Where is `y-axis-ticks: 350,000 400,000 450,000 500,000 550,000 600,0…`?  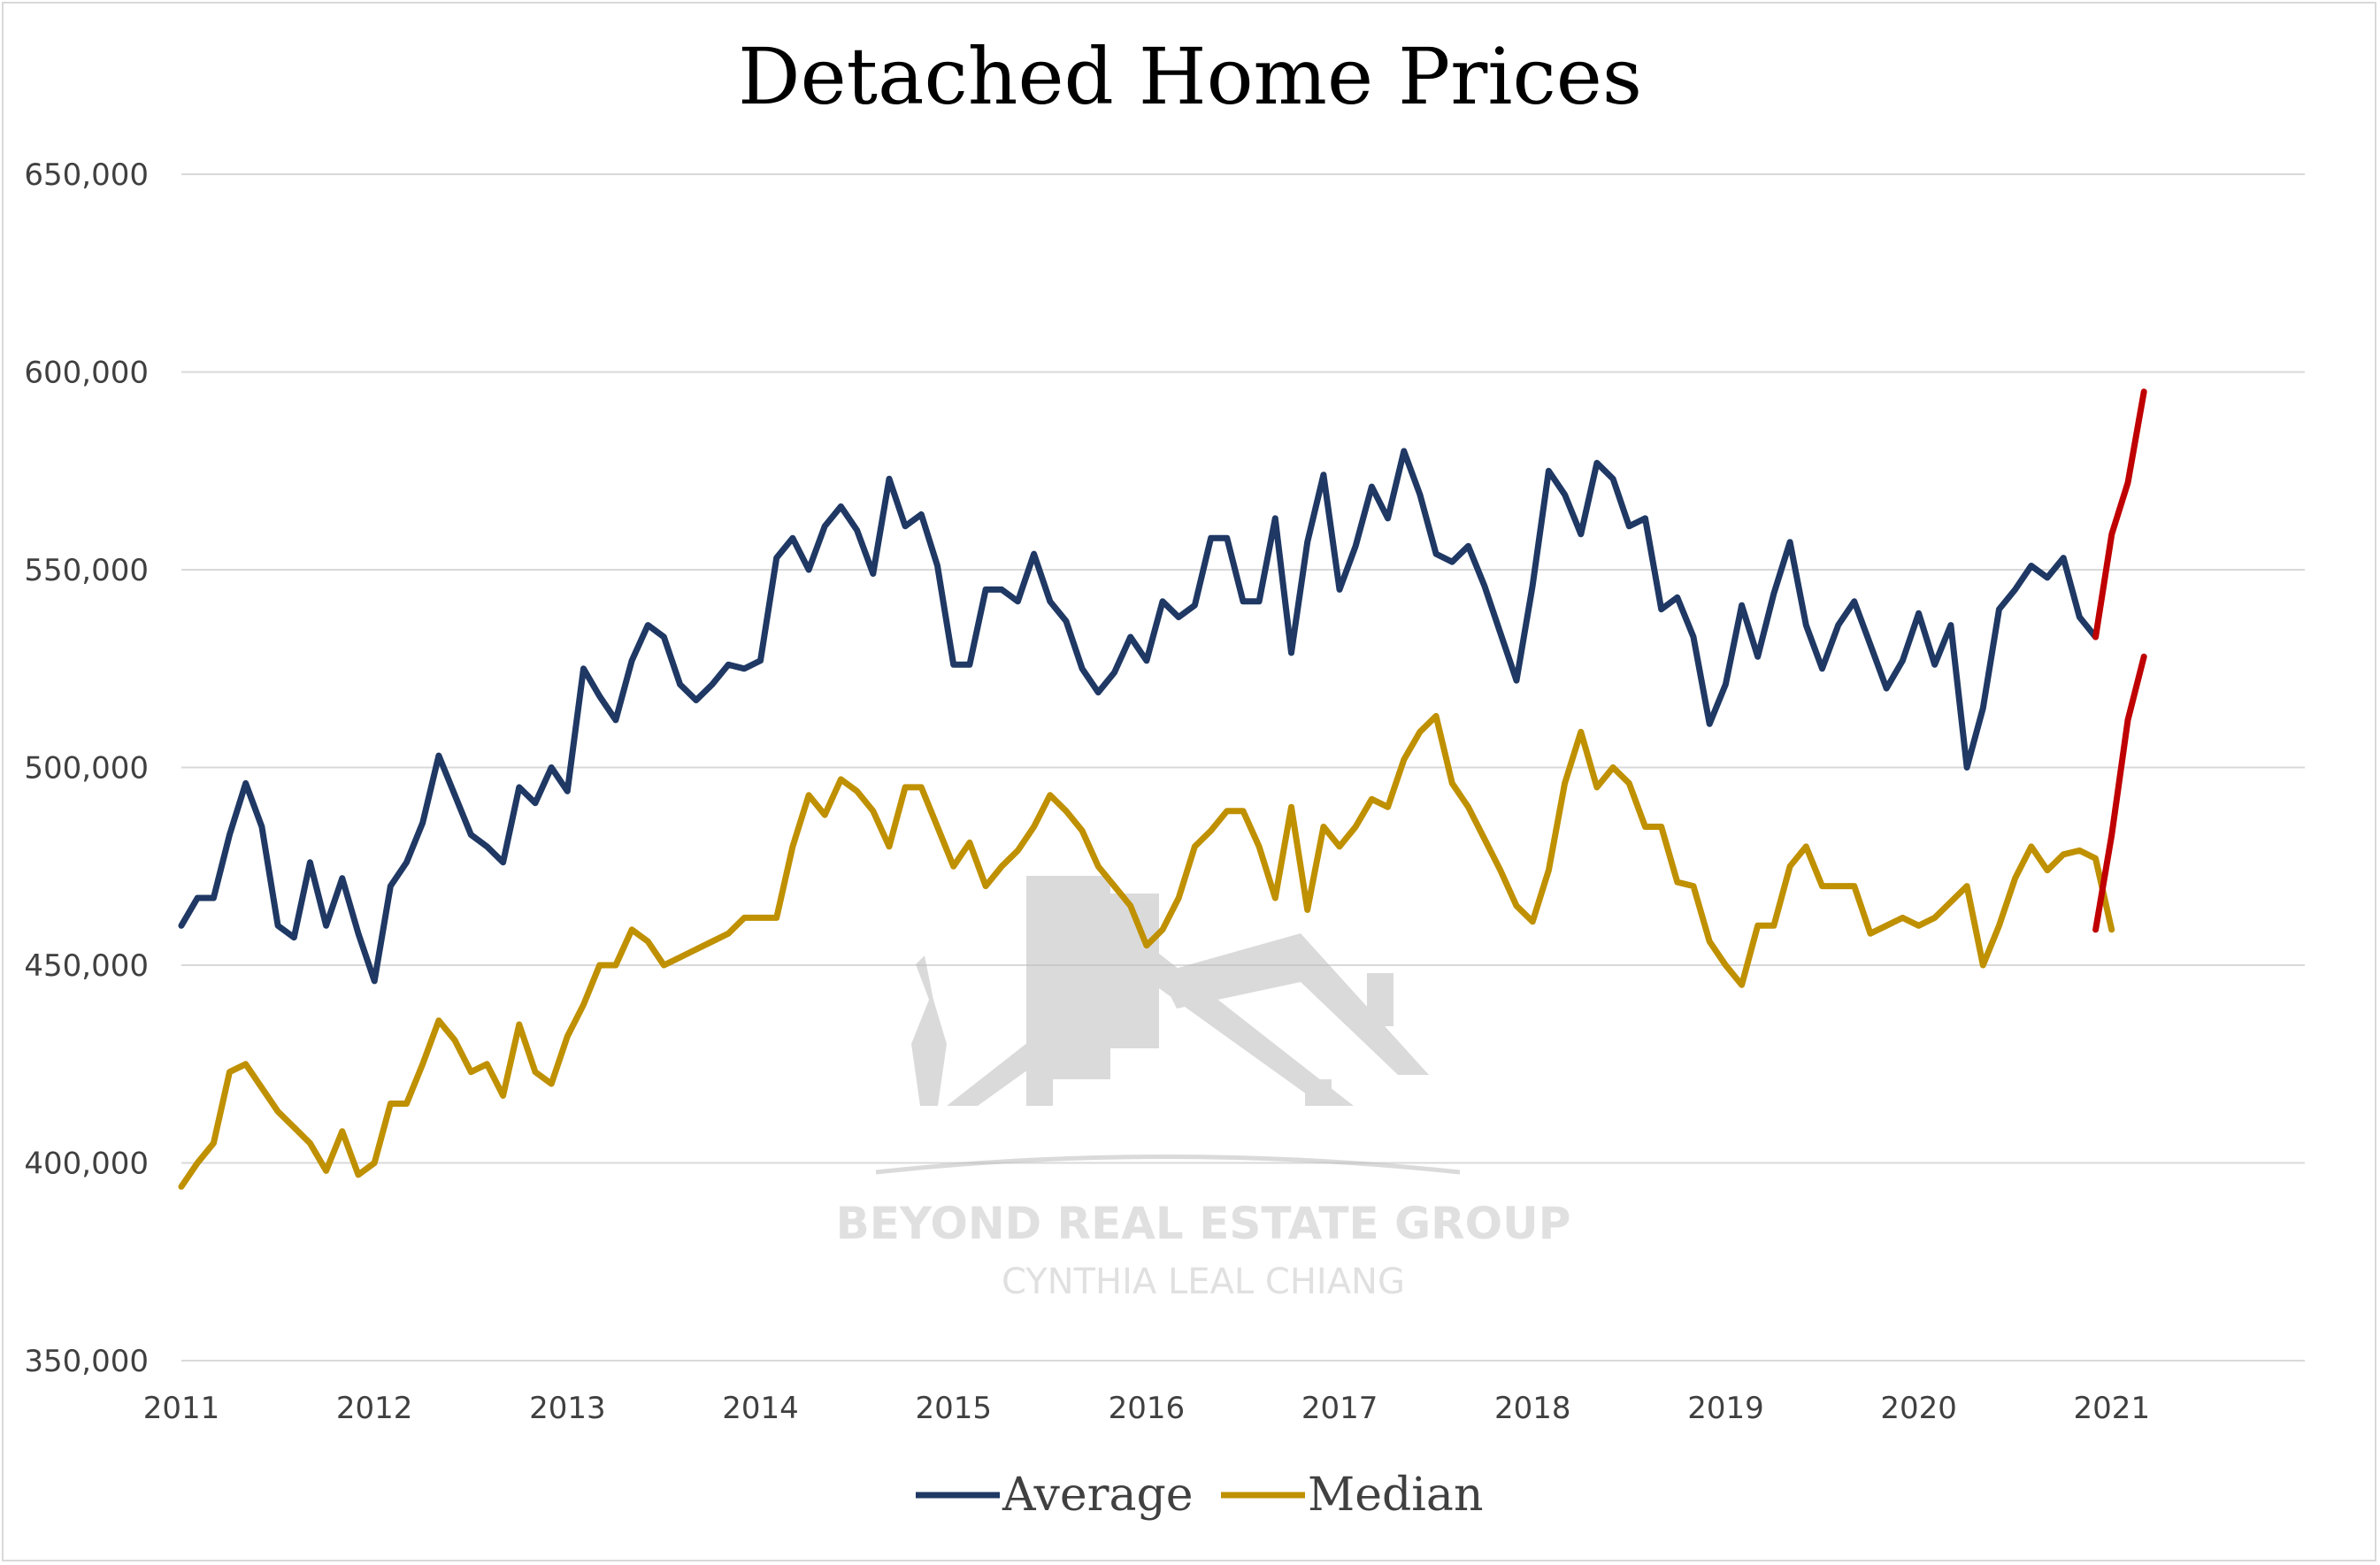 y-axis-ticks: 350,000 400,000 450,000 500,000 550,000 600,0… is located at coordinates (86, 768).